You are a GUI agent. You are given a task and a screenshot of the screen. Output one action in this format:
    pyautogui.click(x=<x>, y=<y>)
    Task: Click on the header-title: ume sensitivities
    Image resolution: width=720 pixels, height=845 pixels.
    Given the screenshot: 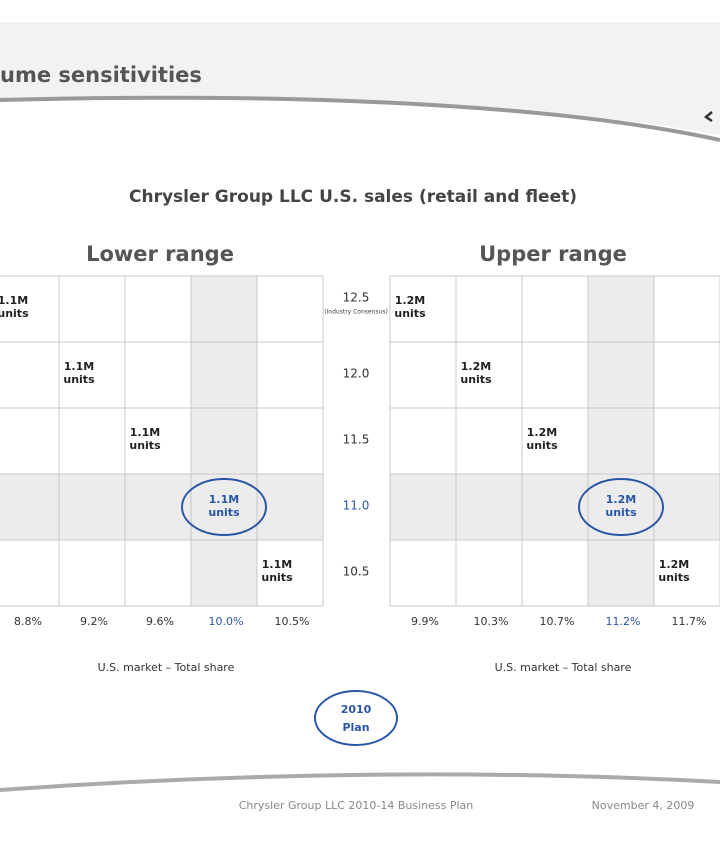 What is the action you would take?
    pyautogui.click(x=101, y=75)
    